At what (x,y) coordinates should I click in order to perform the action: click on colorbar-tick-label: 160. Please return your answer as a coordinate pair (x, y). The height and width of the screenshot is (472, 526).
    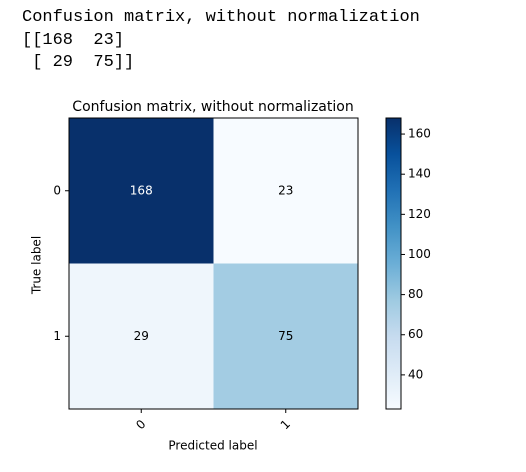
    Looking at the image, I should click on (419, 134).